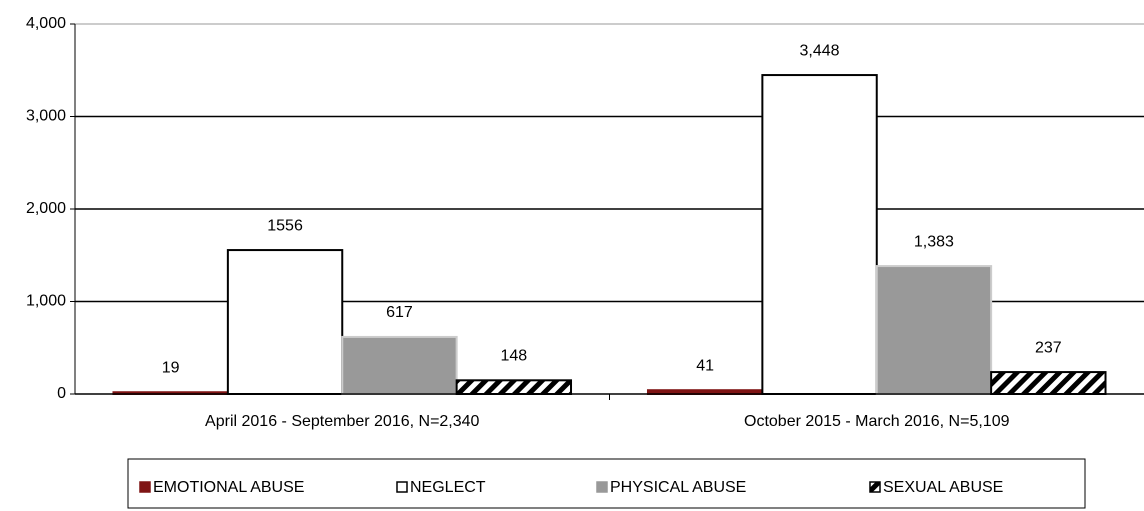  What do you see at coordinates (877, 421) in the screenshot?
I see `x-tick-label: October 2015 - March 2016, N=5,109` at bounding box center [877, 421].